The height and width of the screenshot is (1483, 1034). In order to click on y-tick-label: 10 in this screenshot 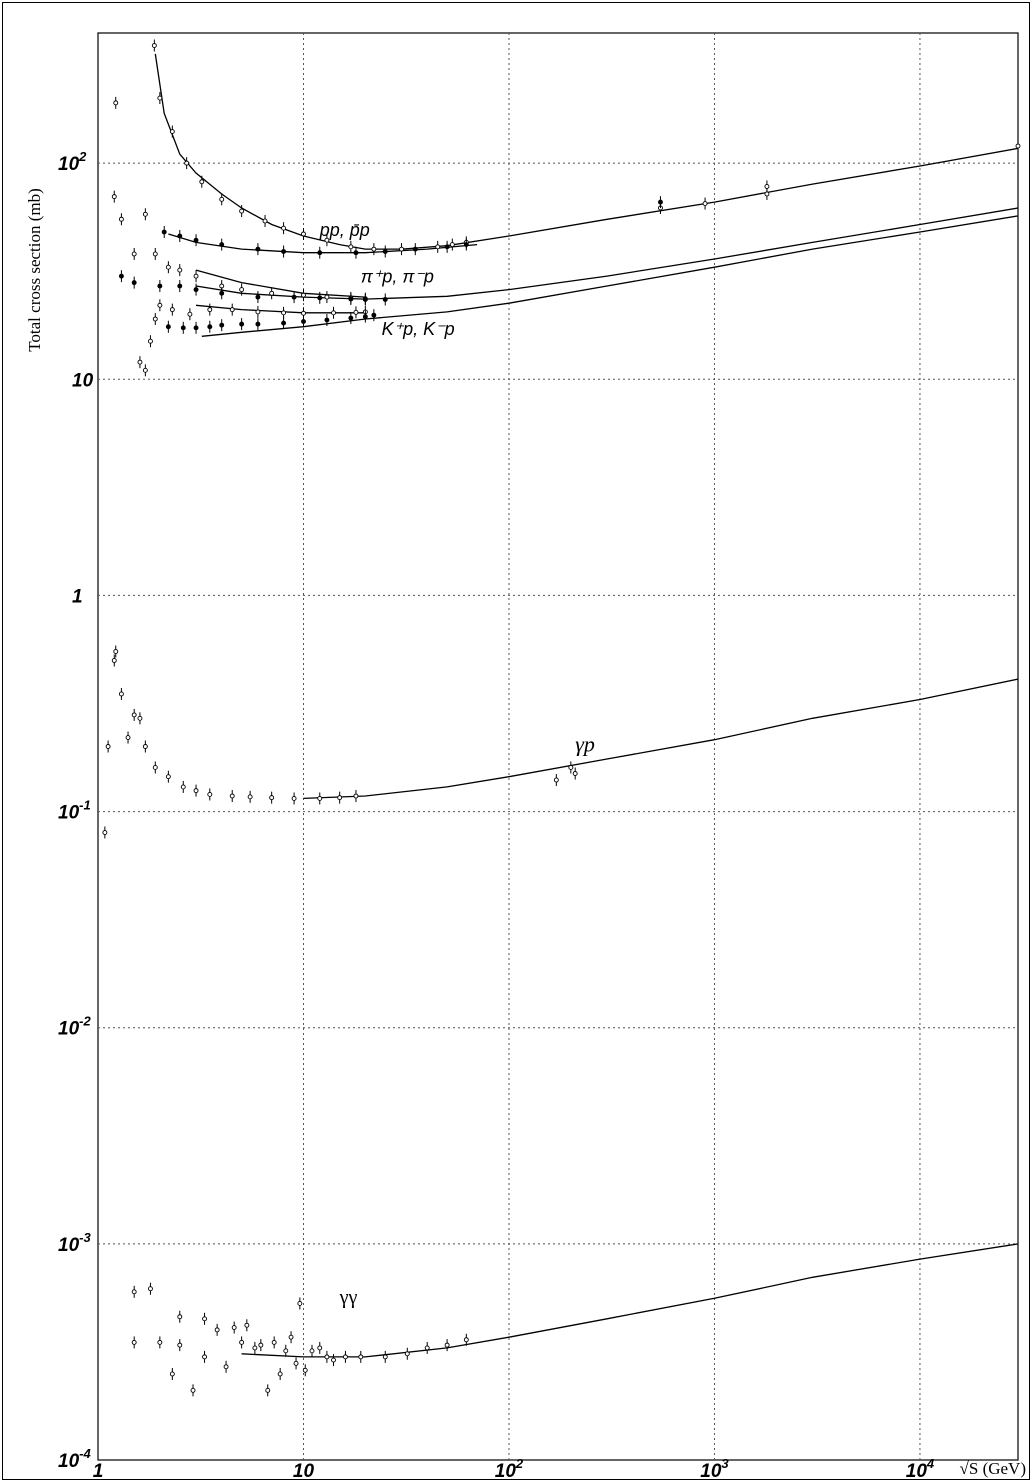, I will do `click(83, 380)`.